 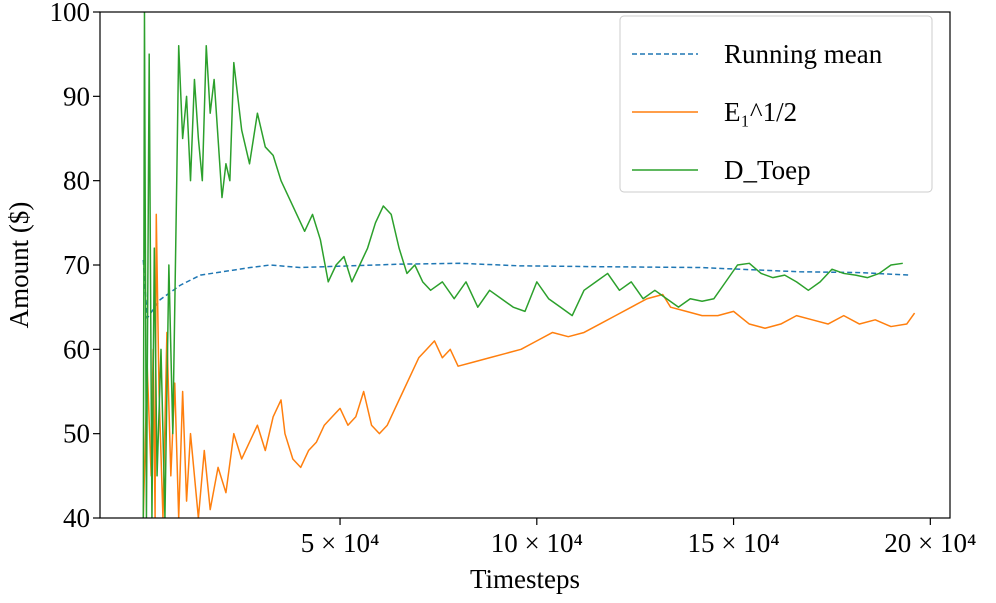 What do you see at coordinates (525, 579) in the screenshot?
I see `x-axis-label: Timesteps` at bounding box center [525, 579].